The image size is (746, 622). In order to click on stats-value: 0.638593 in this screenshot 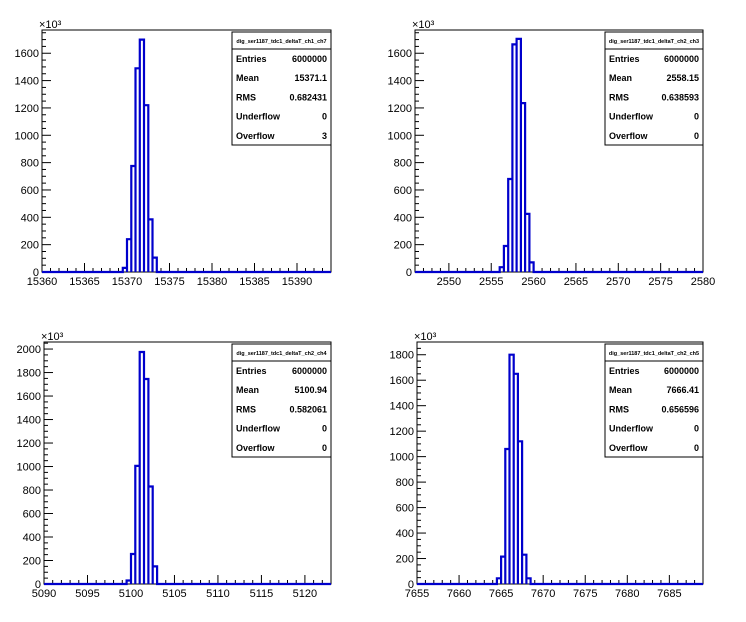, I will do `click(680, 97)`.